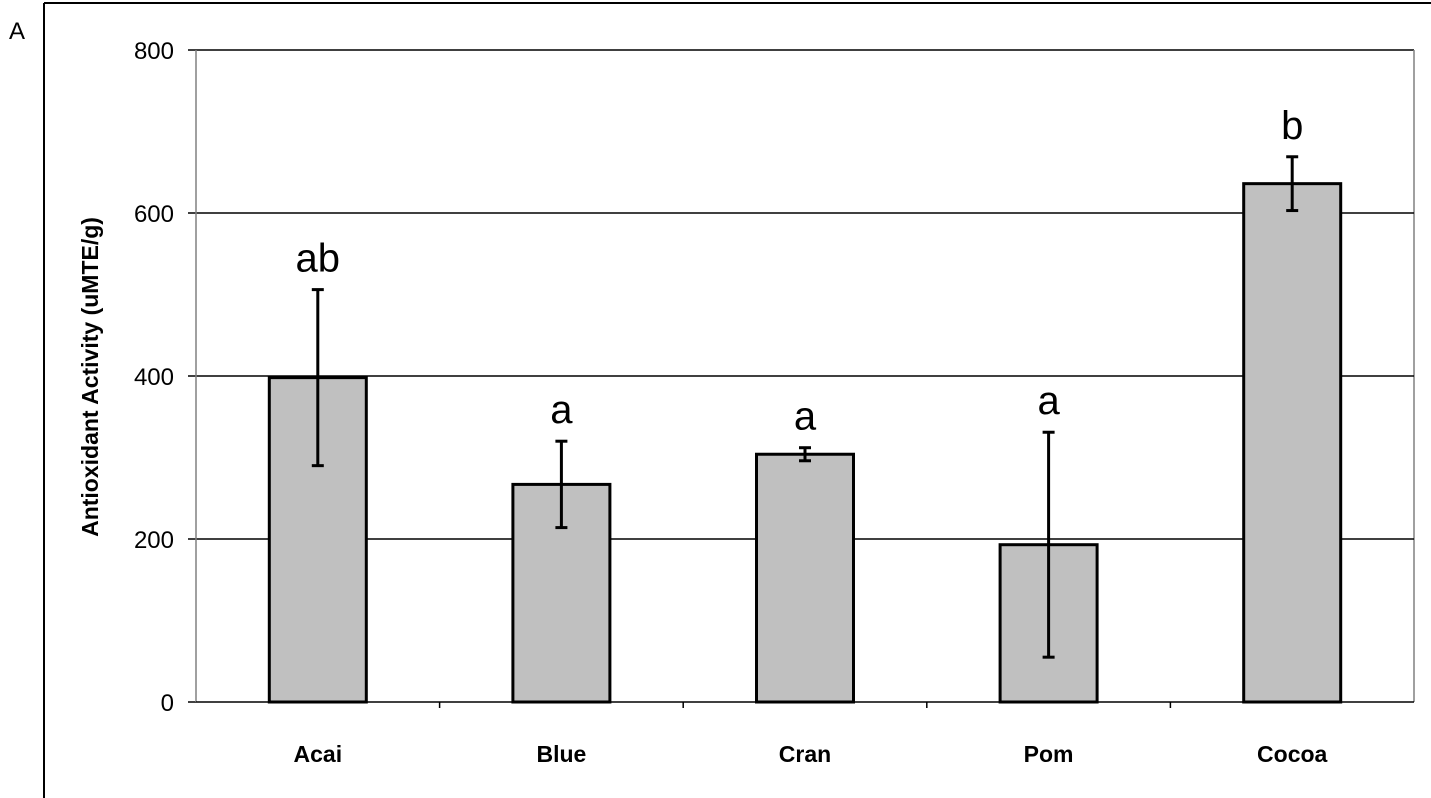 Image resolution: width=1431 pixels, height=798 pixels. Describe the element at coordinates (1049, 754) in the screenshot. I see `x-category-label: Pom` at that location.